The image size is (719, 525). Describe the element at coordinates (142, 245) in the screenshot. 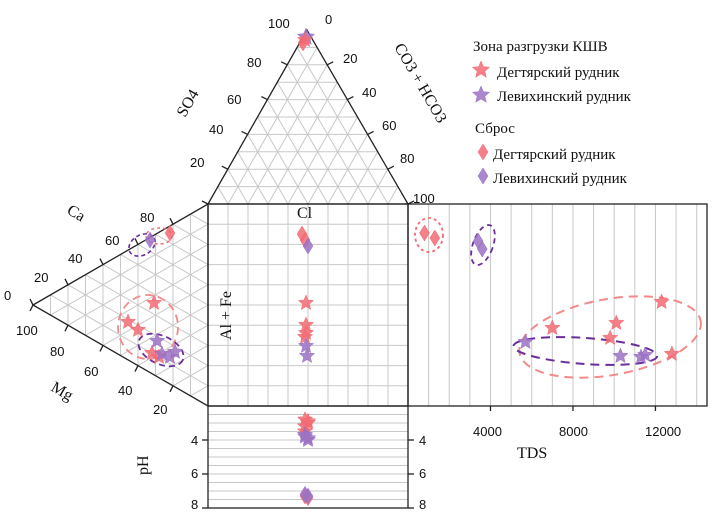

I see `levikhinsky-discharge-cation-ellipse` at that location.